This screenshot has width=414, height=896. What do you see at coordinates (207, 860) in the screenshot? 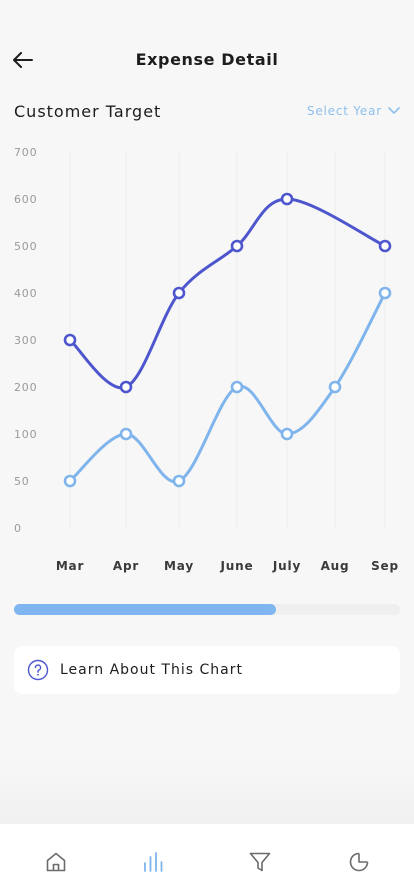
I see `bottom-tab-bar` at bounding box center [207, 860].